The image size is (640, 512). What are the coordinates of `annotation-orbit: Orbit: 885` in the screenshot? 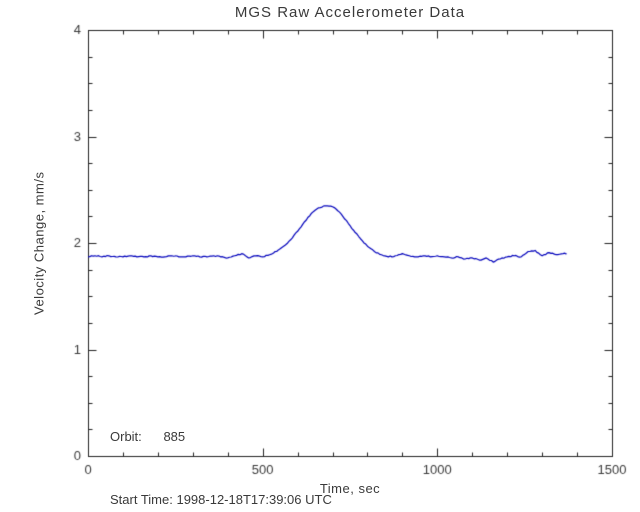 It's located at (148, 436).